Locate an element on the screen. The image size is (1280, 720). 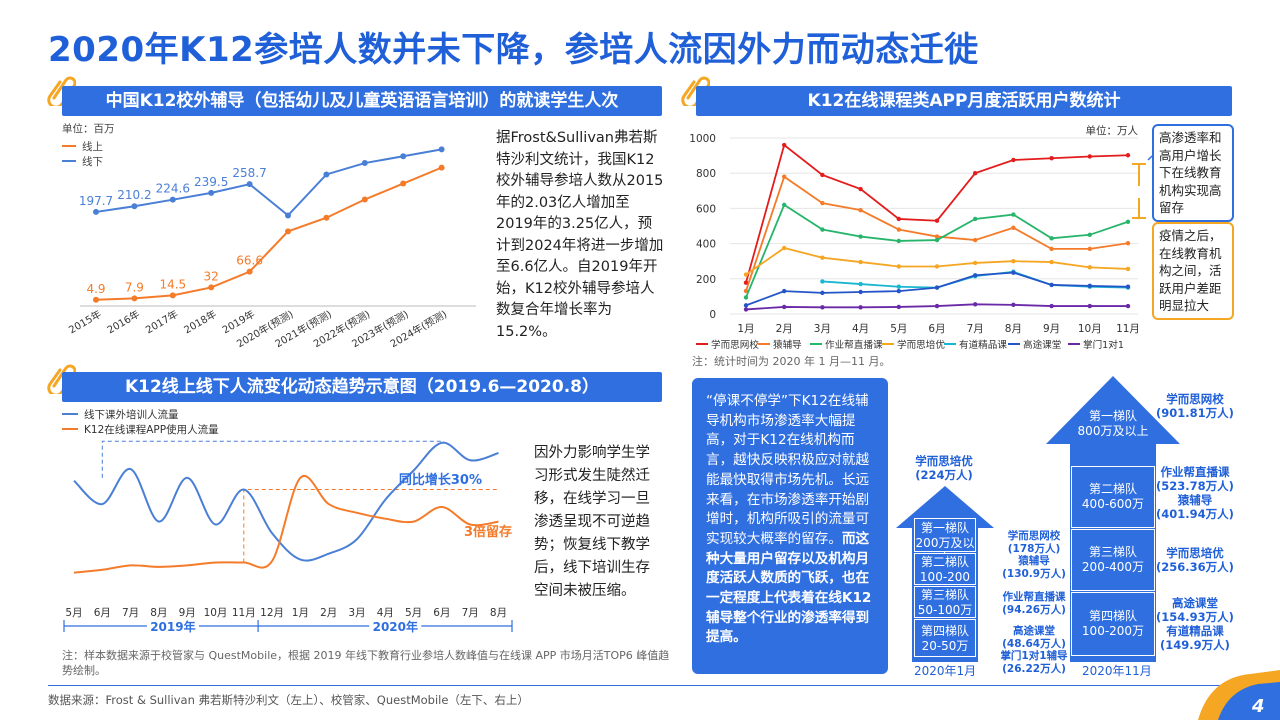
tick-label-0: 2015年 is located at coordinates (84, 321).